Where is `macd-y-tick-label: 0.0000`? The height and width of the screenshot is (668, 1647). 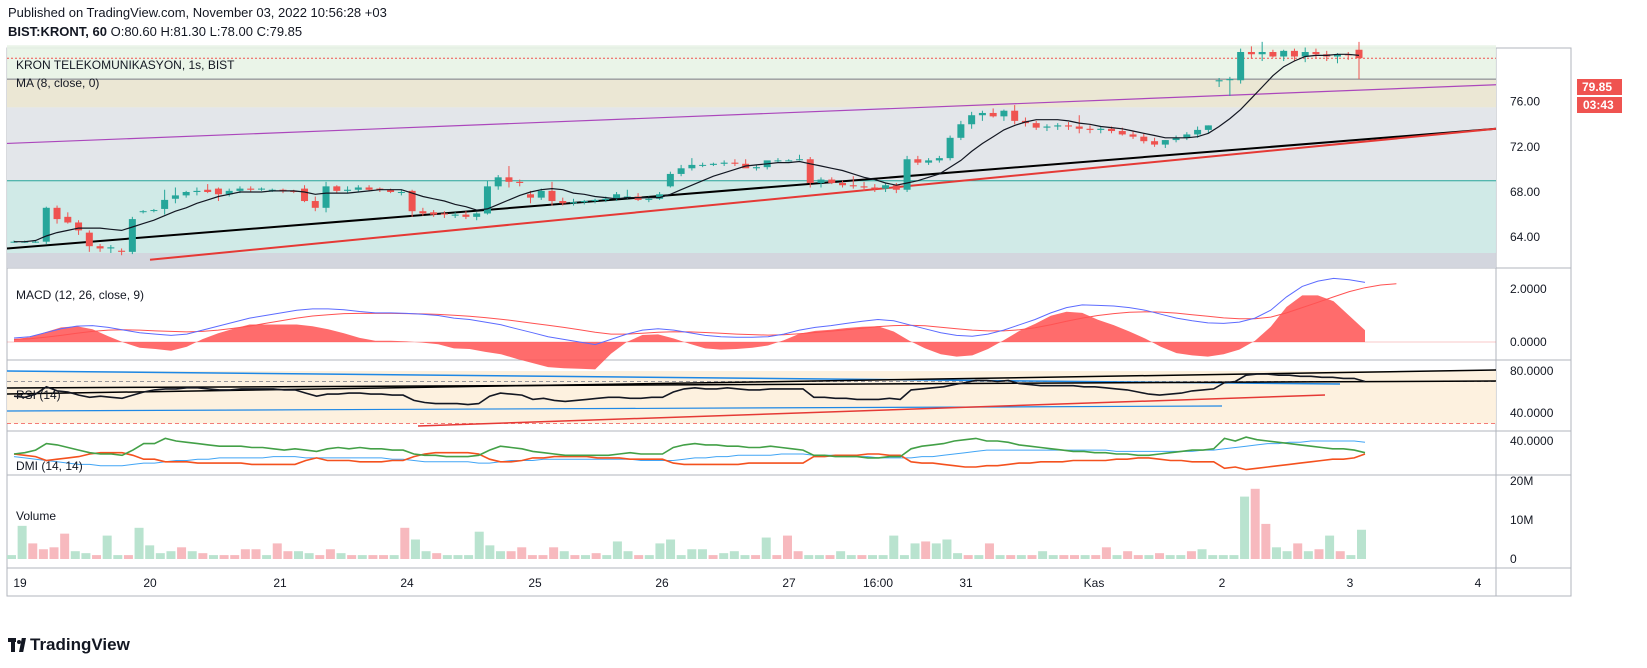 macd-y-tick-label: 0.0000 is located at coordinates (1528, 342).